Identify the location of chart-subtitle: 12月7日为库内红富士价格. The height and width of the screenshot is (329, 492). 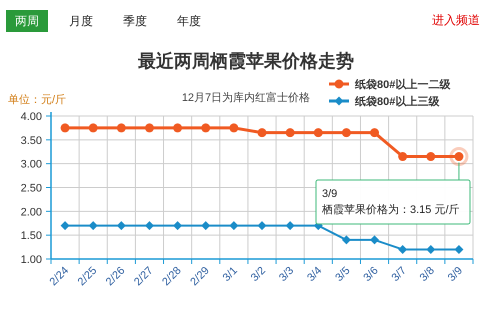
(246, 97).